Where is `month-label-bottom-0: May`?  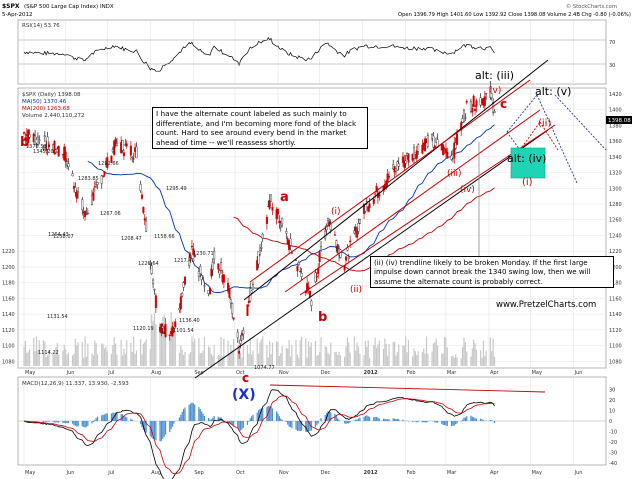
month-label-bottom-0: May is located at coordinates (30, 473).